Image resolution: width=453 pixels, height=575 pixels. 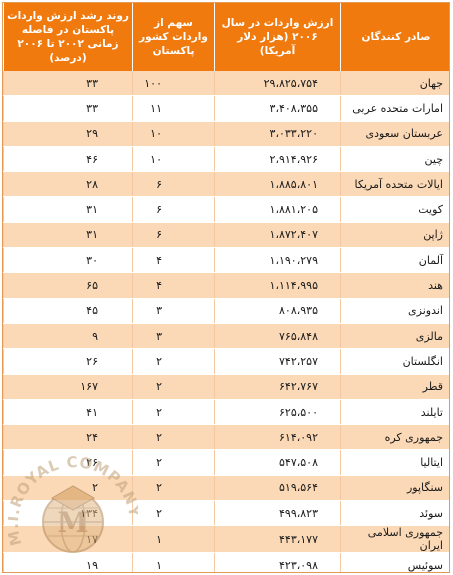 I want to click on cell-exporter: ایتالیا, so click(x=394, y=462).